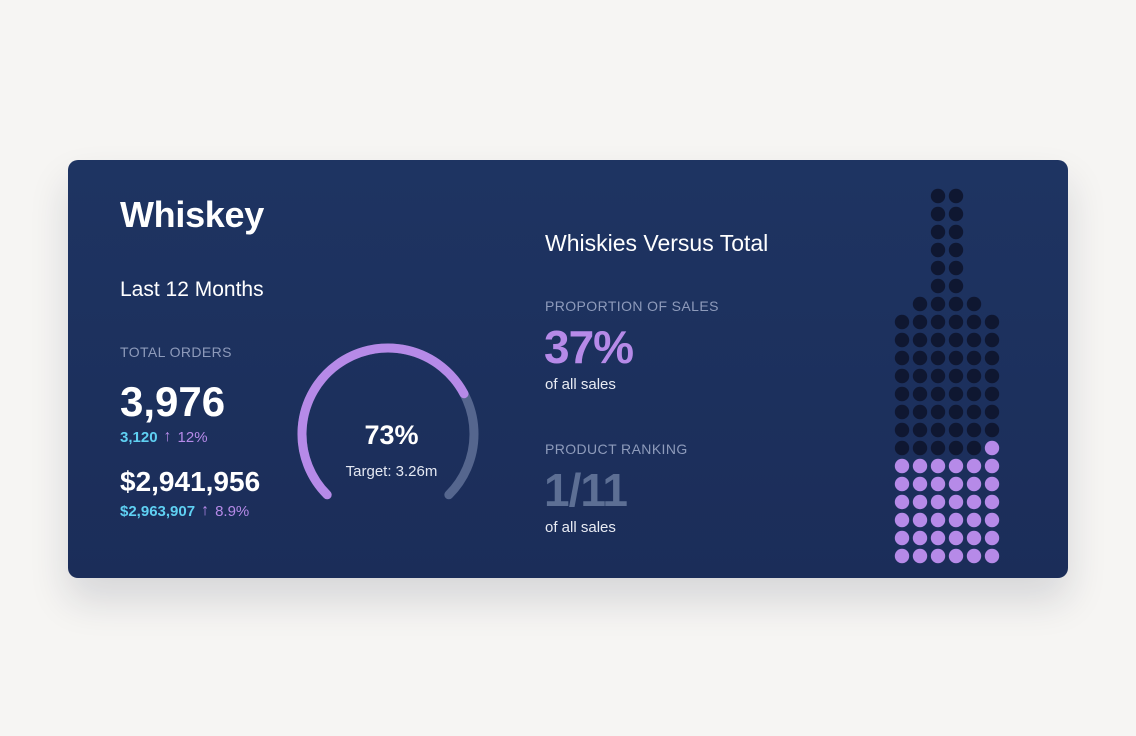 Image resolution: width=1136 pixels, height=736 pixels. I want to click on revenue-change: 8.9%, so click(232, 511).